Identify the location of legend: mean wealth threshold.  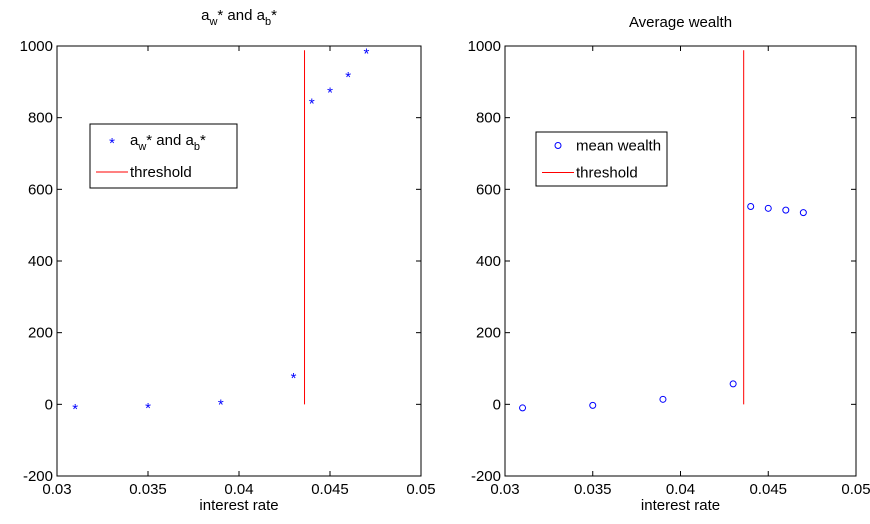
(601, 159).